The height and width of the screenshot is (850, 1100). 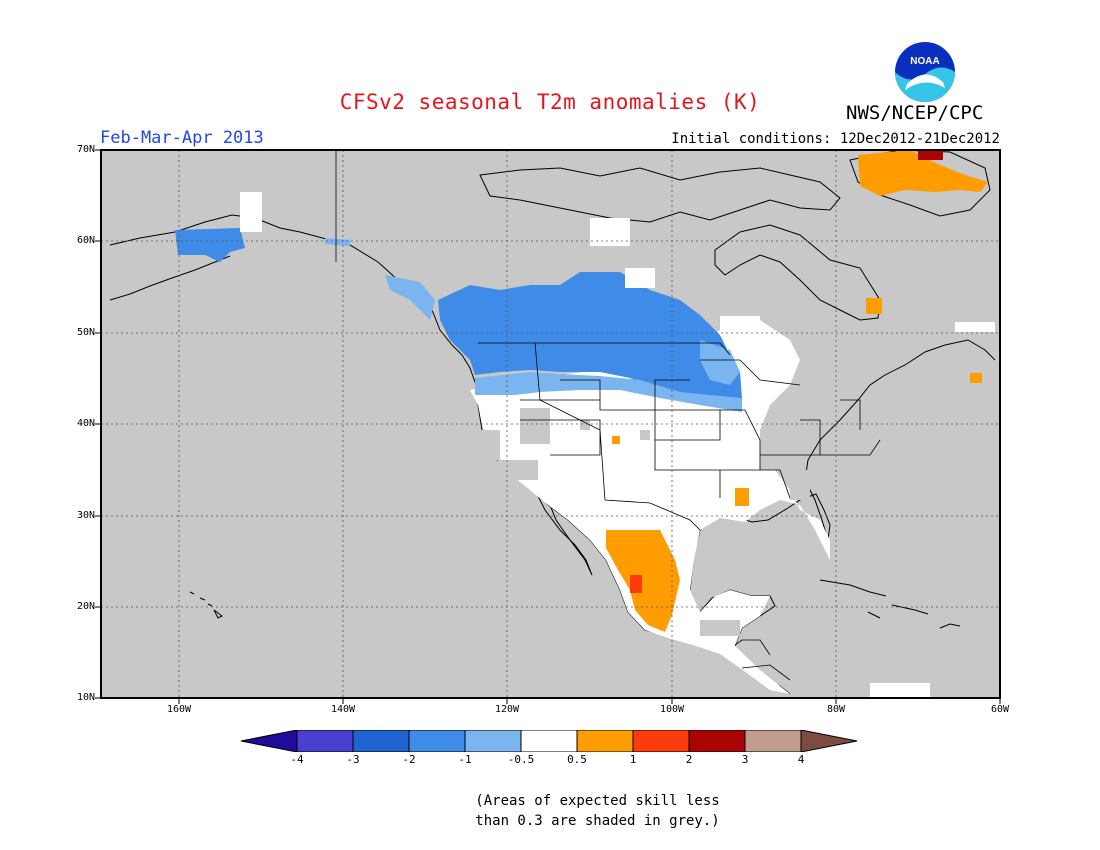 What do you see at coordinates (206, 605) in the screenshot?
I see `hawaii-islands` at bounding box center [206, 605].